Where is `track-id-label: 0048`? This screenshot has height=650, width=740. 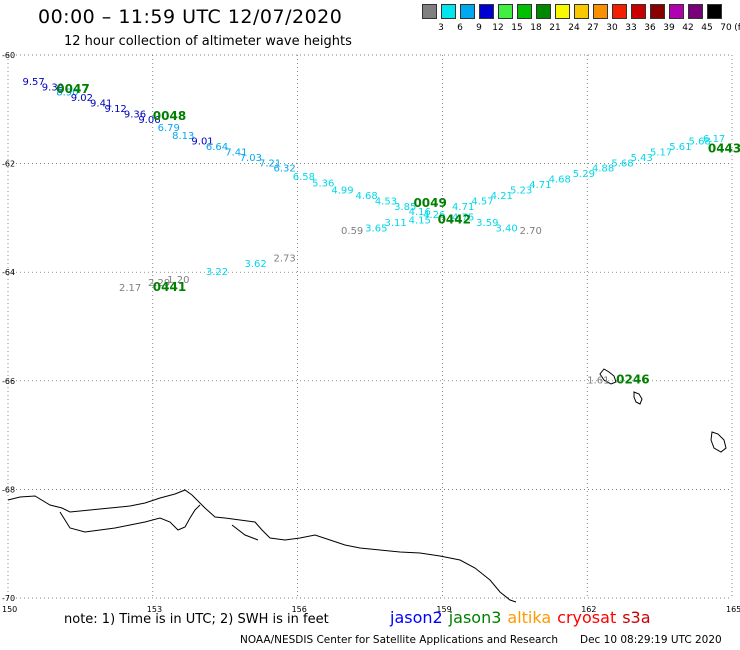 track-id-label: 0048 is located at coordinates (169, 116).